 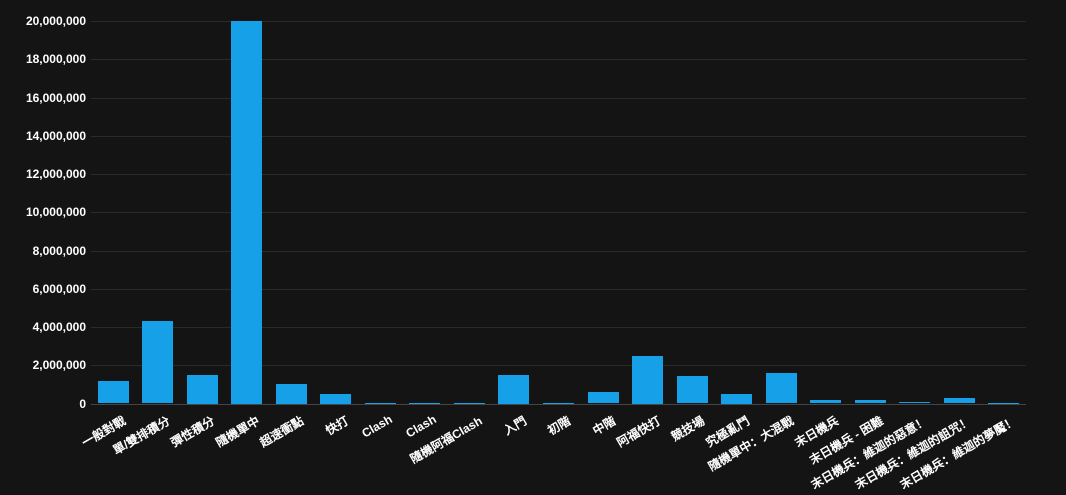 What do you see at coordinates (82, 403) in the screenshot?
I see `y-axis-tick-label: 0` at bounding box center [82, 403].